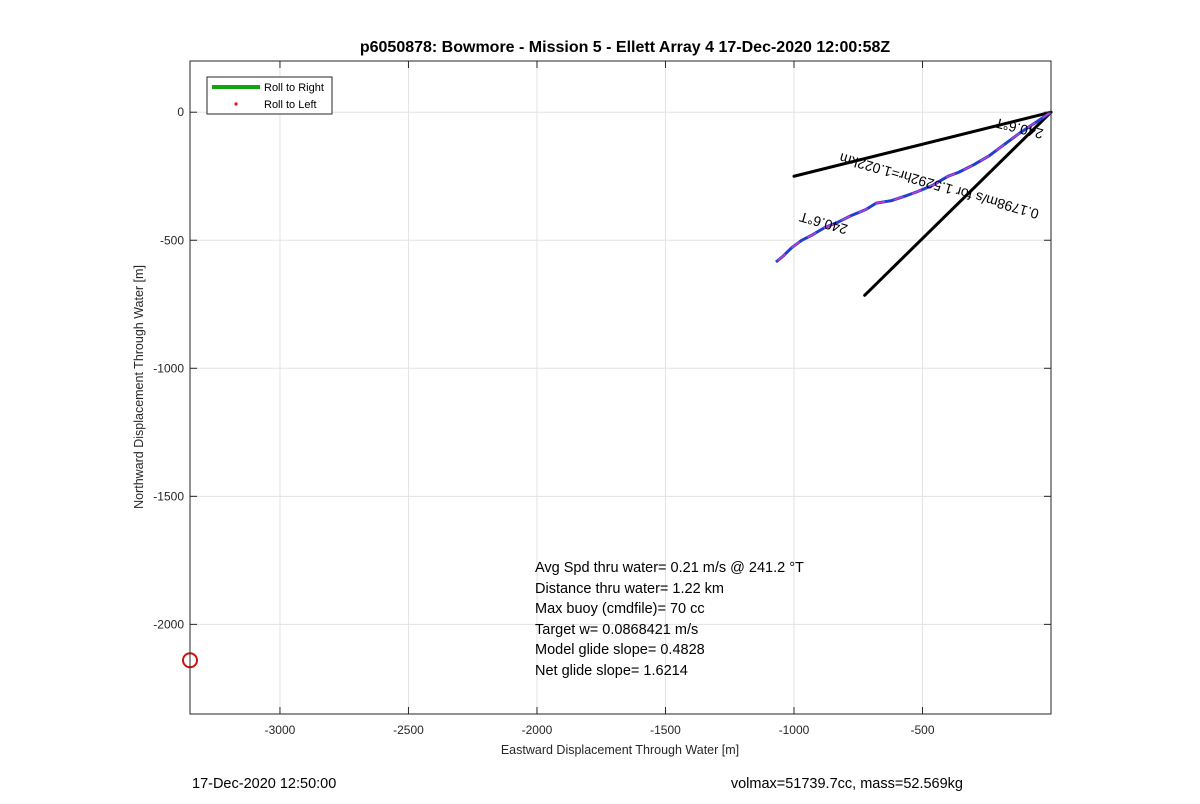  What do you see at coordinates (264, 784) in the screenshot?
I see `footer-timestamp: 17-Dec-2020 12:50:00` at bounding box center [264, 784].